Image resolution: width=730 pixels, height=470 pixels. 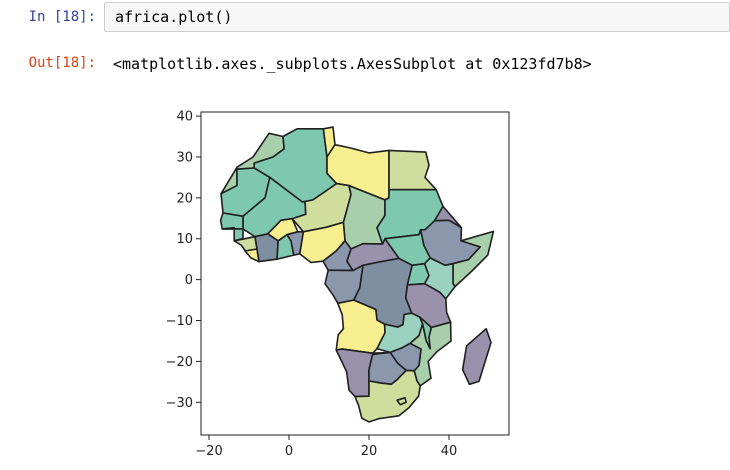 What do you see at coordinates (231, 221) in the screenshot?
I see `country-senegal` at bounding box center [231, 221].